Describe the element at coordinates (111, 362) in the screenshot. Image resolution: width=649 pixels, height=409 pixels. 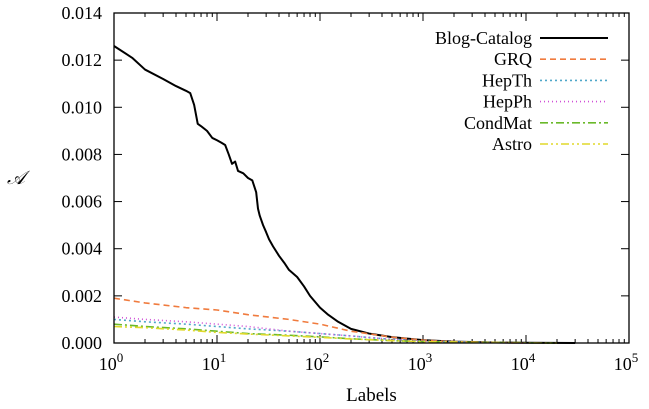
I see `x-tick-label: 10⁰` at that location.